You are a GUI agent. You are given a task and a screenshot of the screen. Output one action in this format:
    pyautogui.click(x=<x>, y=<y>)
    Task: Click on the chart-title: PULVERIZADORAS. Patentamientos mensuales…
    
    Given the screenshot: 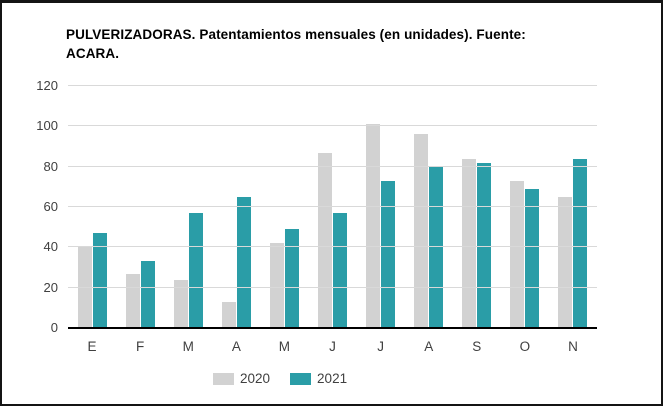 What is the action you would take?
    pyautogui.click(x=296, y=44)
    